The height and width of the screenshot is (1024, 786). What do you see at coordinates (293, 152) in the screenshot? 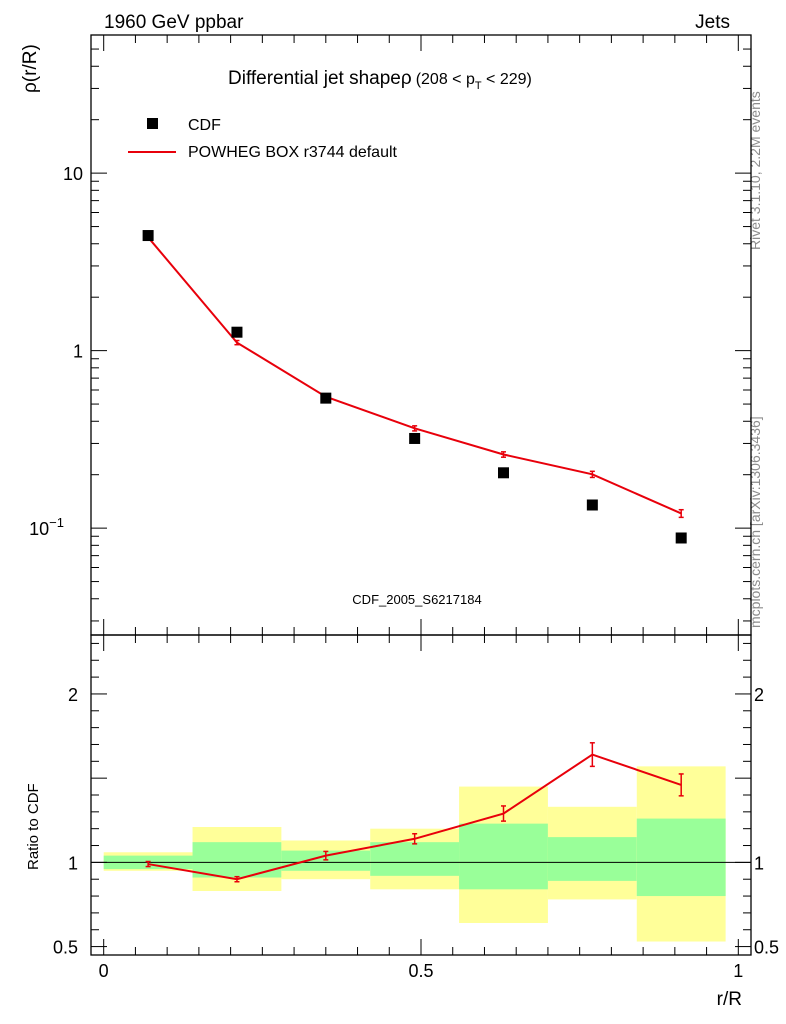
I see `legend-mc-label: POWHEG BOX r3744 default` at bounding box center [293, 152].